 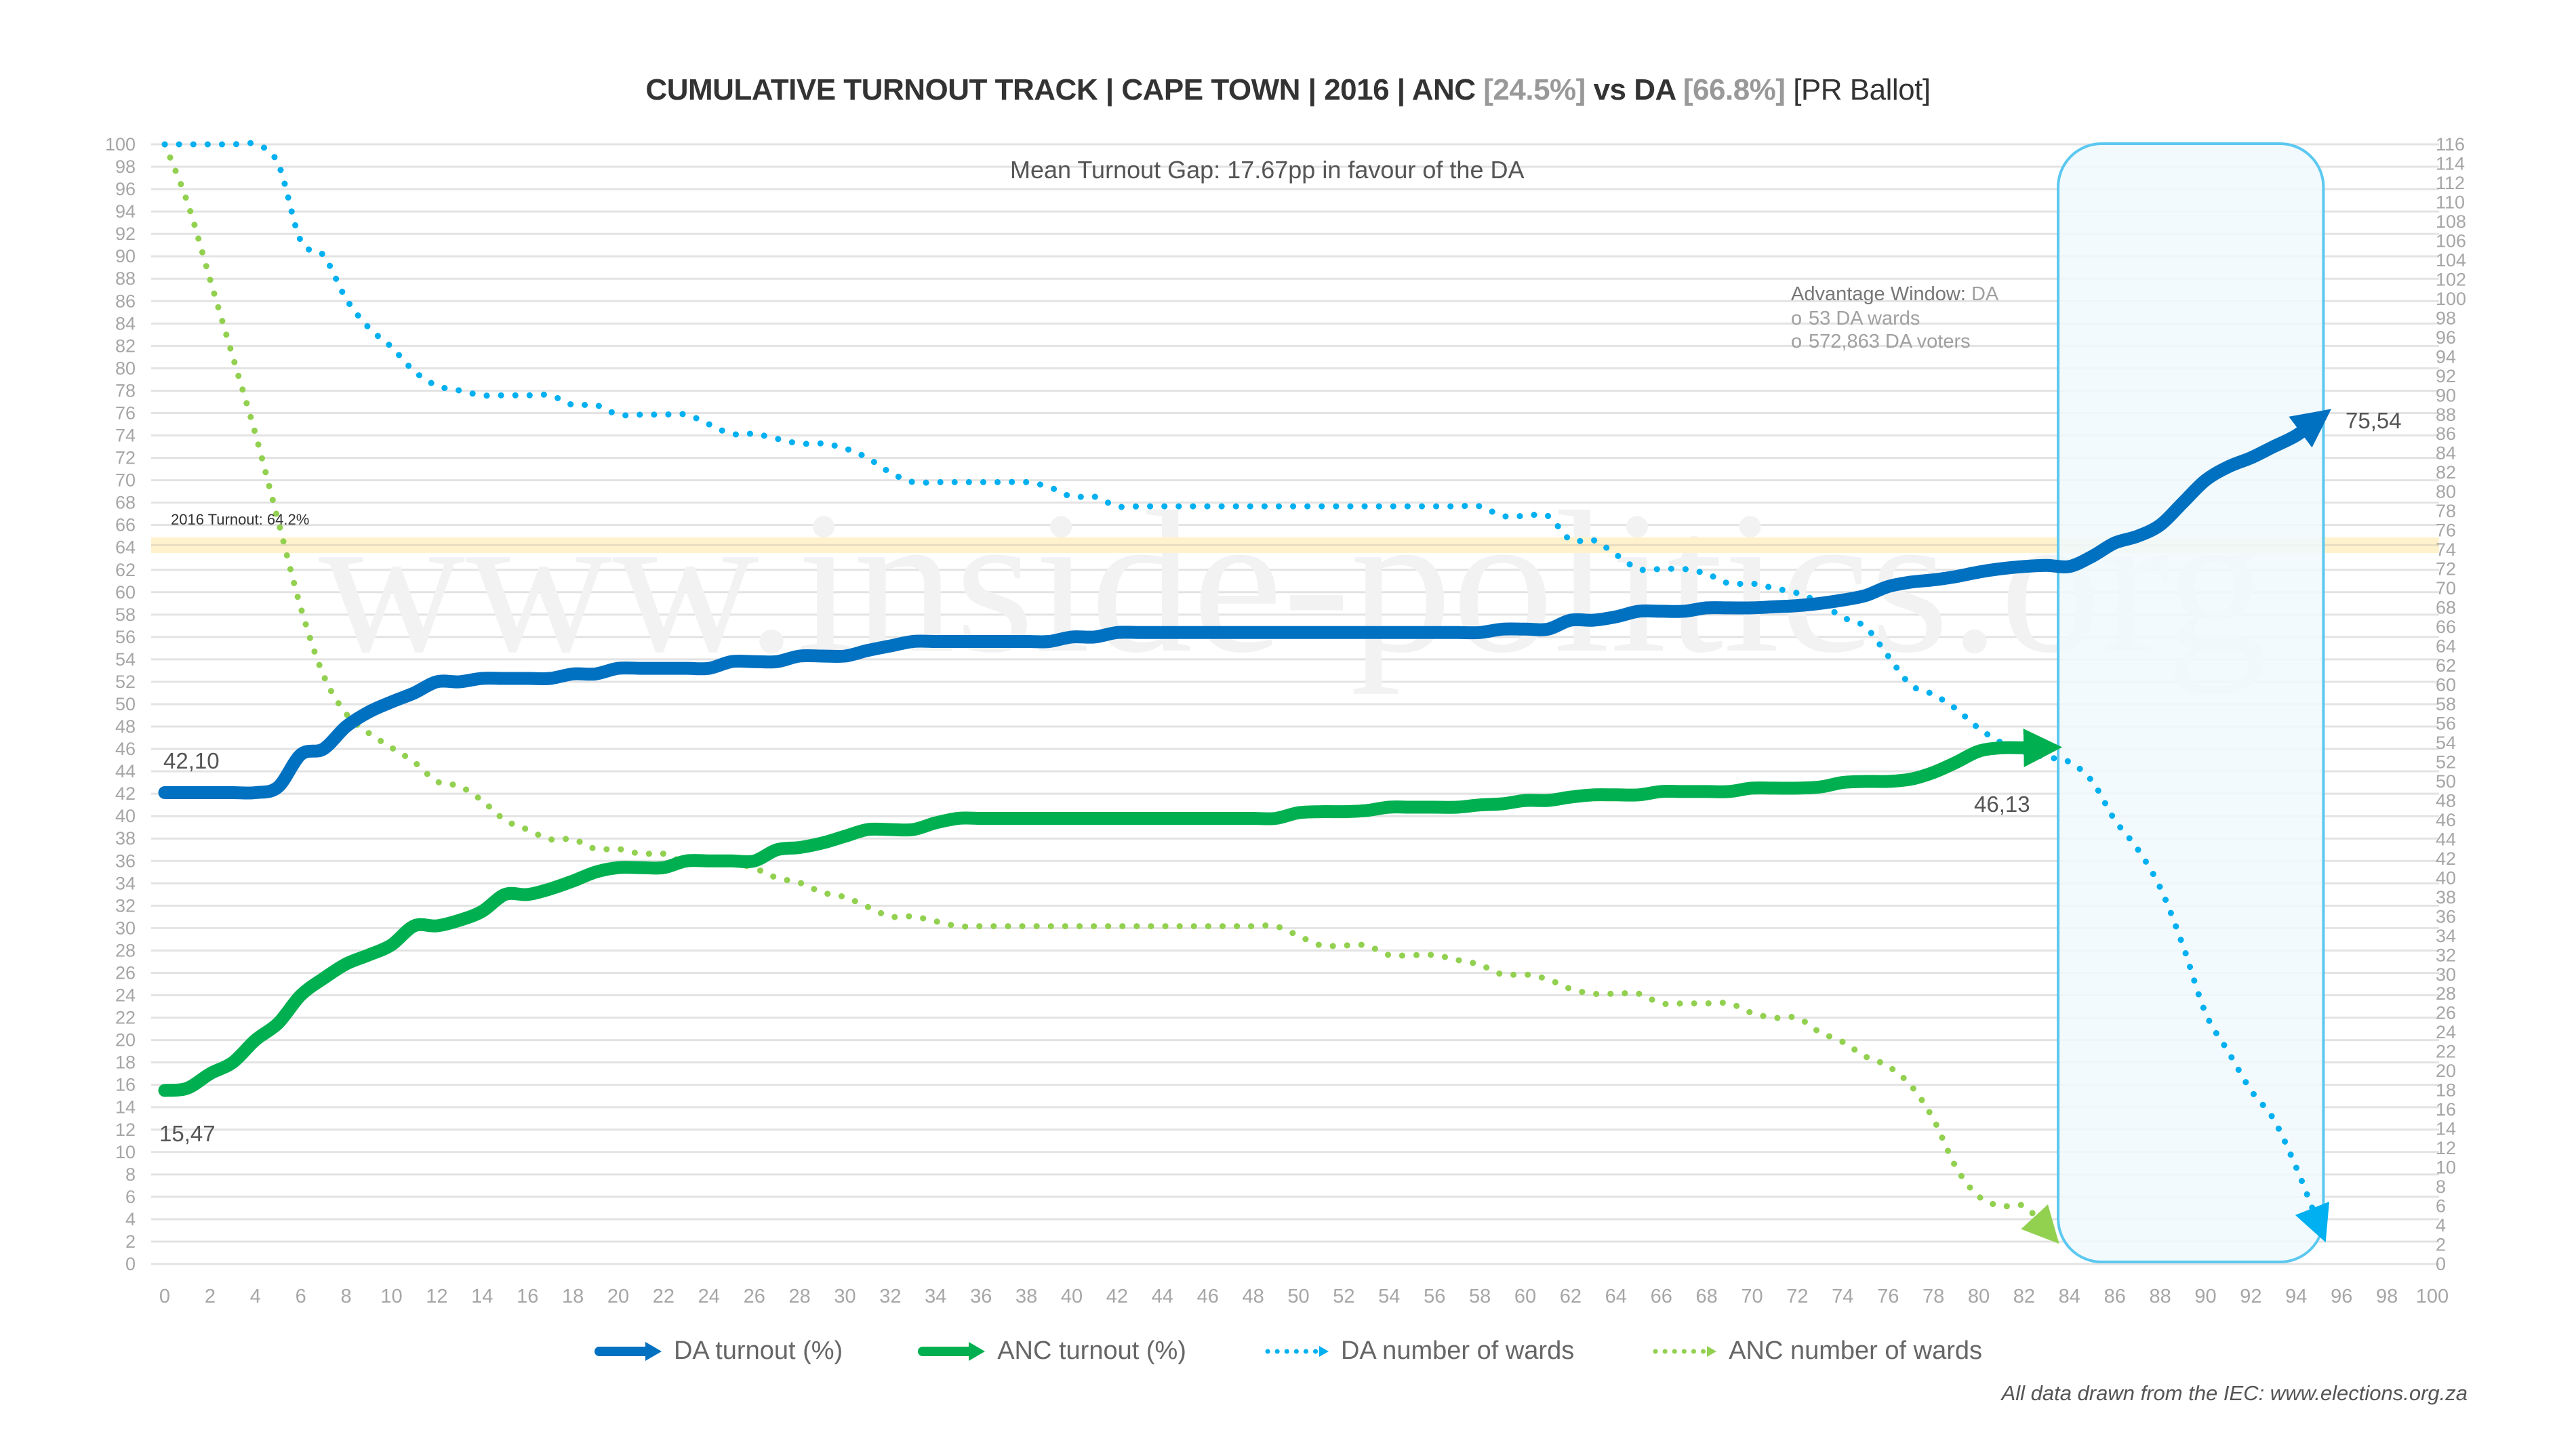 What do you see at coordinates (2446, 974) in the screenshot?
I see `y2-tick-label: 30` at bounding box center [2446, 974].